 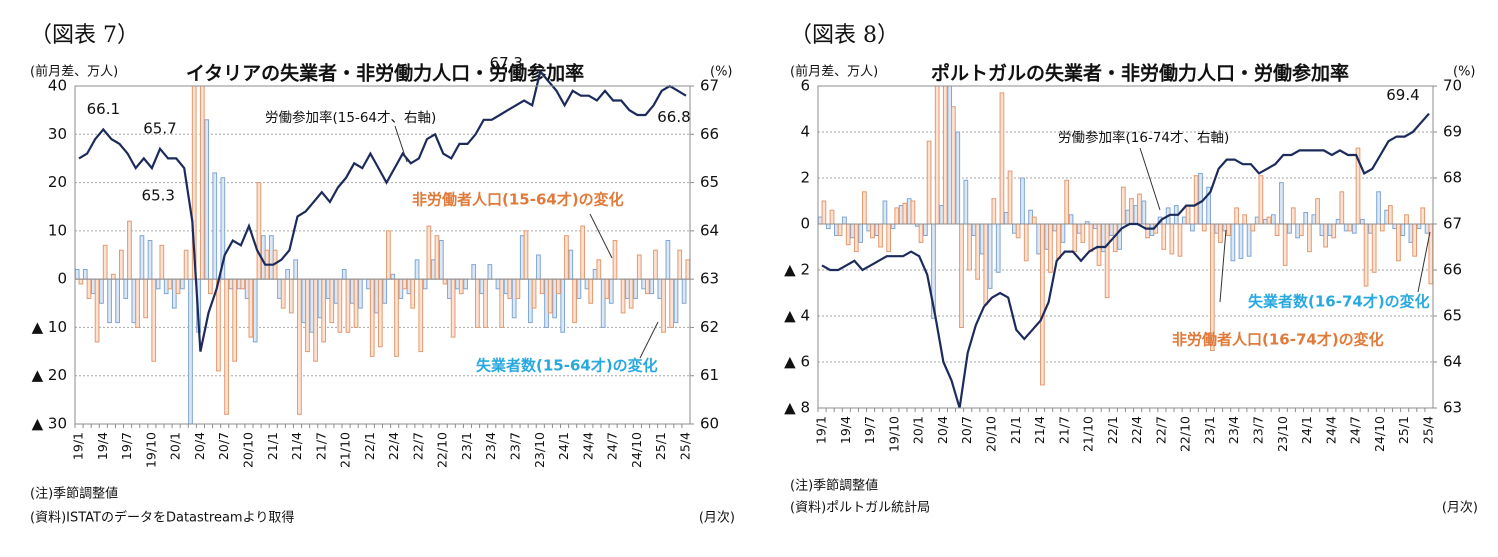 What do you see at coordinates (1140, 73) in the screenshot?
I see `chart-title: ポルトガルの失業者・非労働力人口・労働参加率` at bounding box center [1140, 73].